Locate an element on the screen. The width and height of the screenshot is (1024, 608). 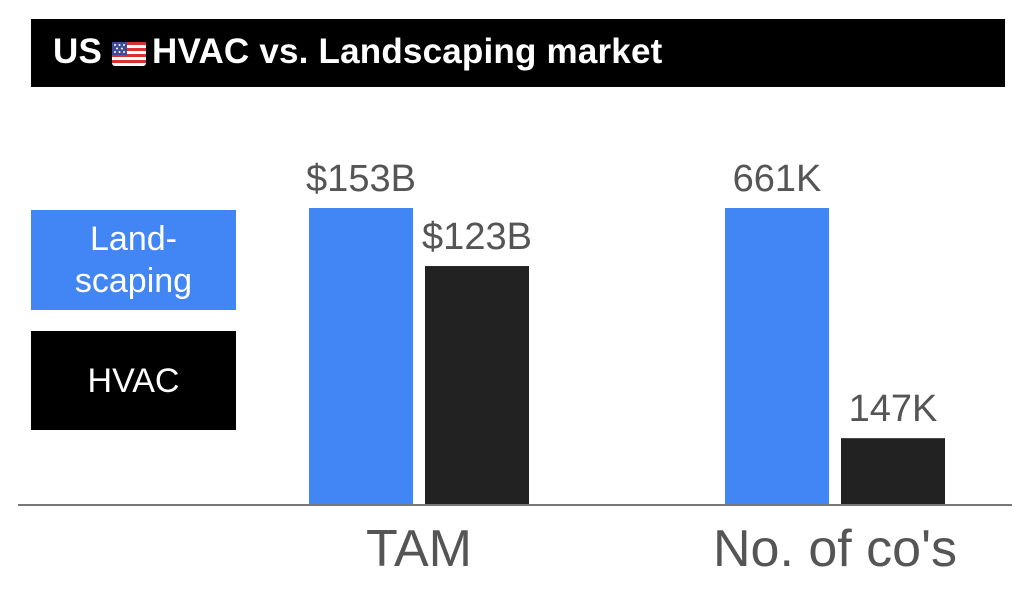
legend-hvac-label: HVAC is located at coordinates (133, 380).